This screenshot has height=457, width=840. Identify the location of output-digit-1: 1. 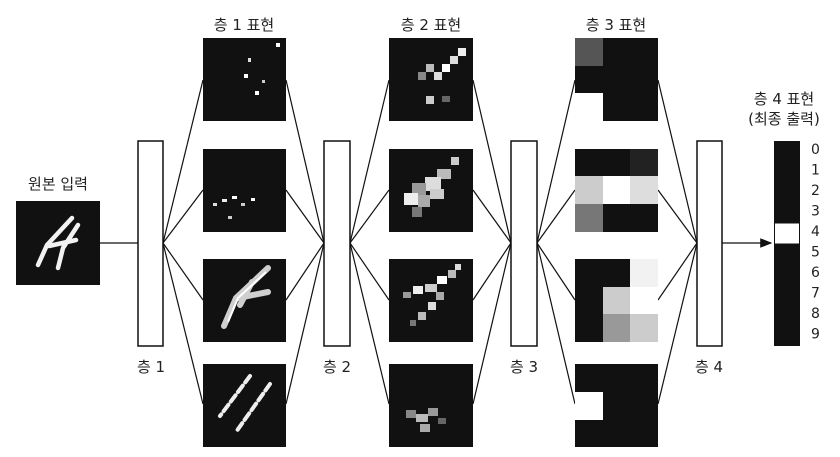
(815, 171).